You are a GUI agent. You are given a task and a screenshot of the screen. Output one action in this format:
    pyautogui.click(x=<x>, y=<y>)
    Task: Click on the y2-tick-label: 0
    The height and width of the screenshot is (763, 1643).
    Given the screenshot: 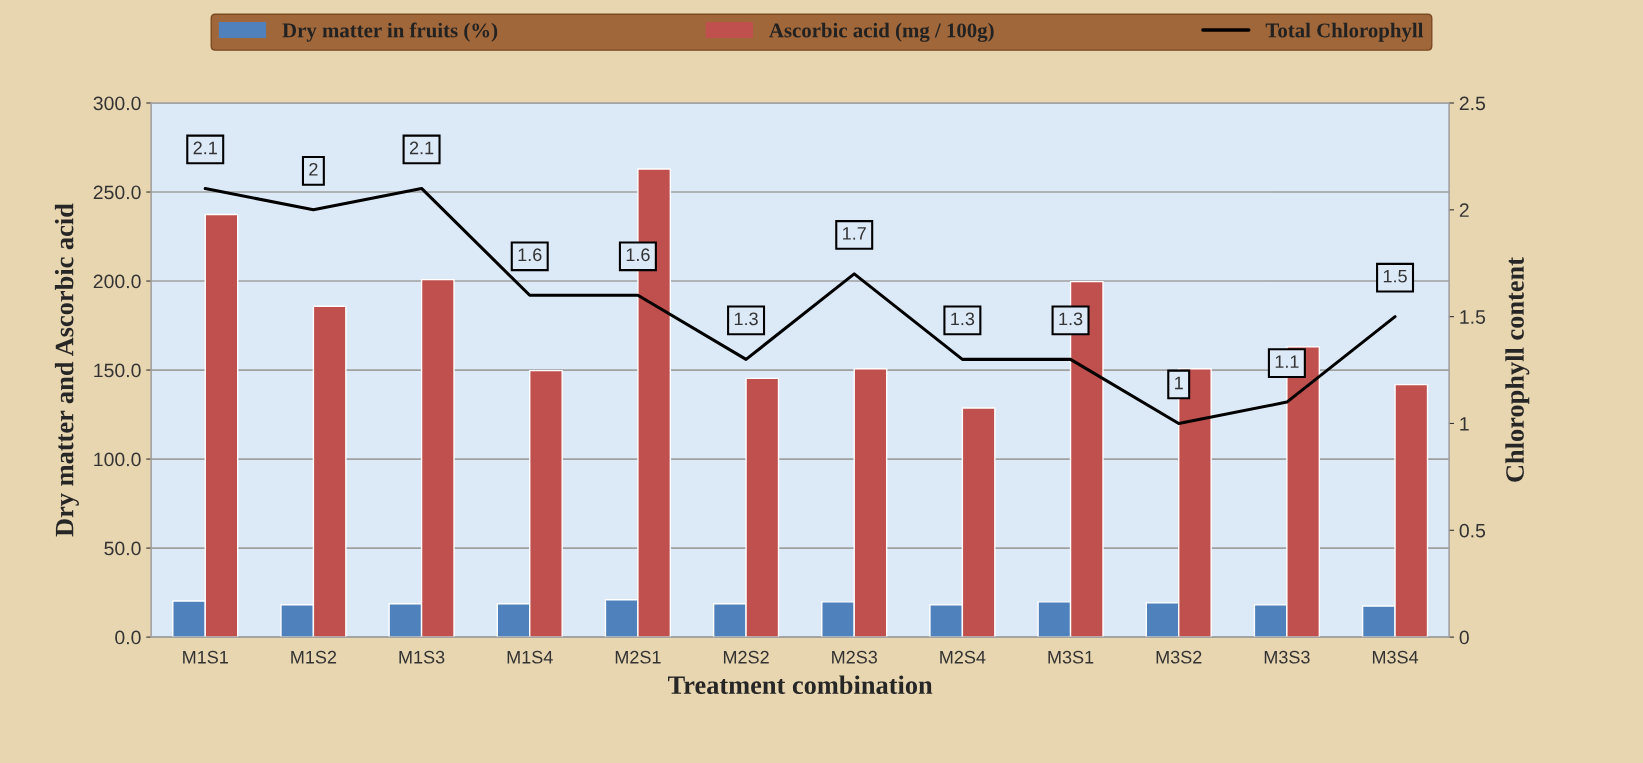 What is the action you would take?
    pyautogui.click(x=1464, y=637)
    